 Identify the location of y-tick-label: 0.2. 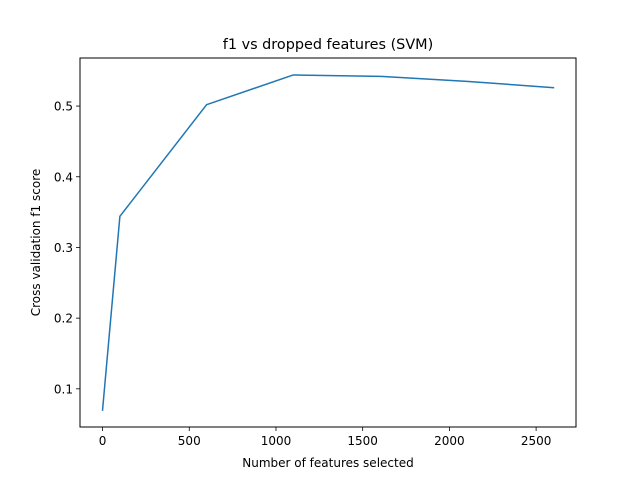
(63, 319).